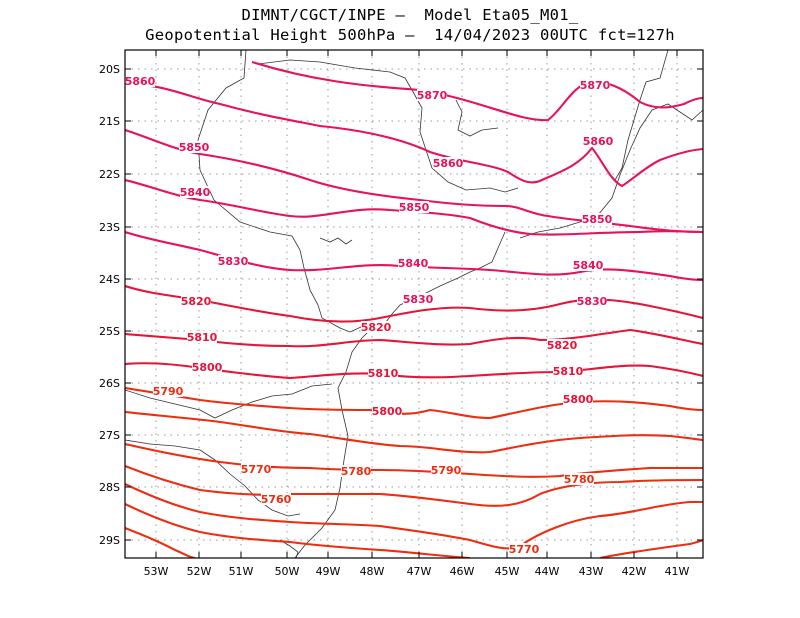  Describe the element at coordinates (233, 261) in the screenshot. I see `contour-label-bg-5830a` at that location.